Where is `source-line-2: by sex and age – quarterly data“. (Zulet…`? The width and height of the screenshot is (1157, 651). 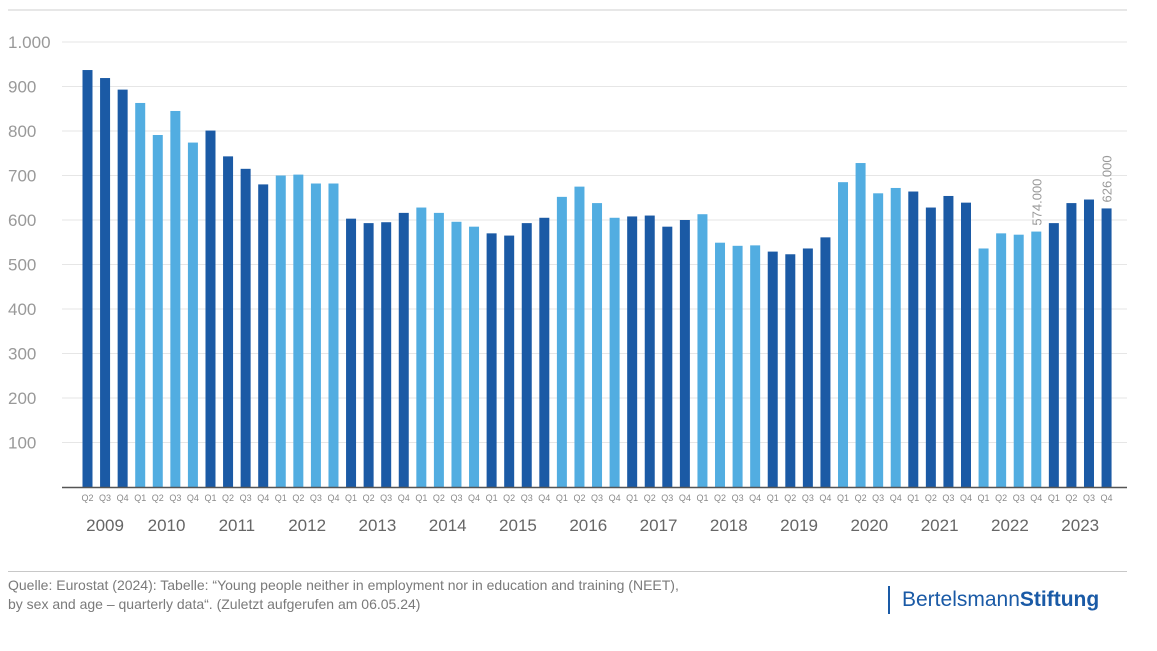
source-line-2: by sex and age – quarterly data“. (Zulet… is located at coordinates (214, 604).